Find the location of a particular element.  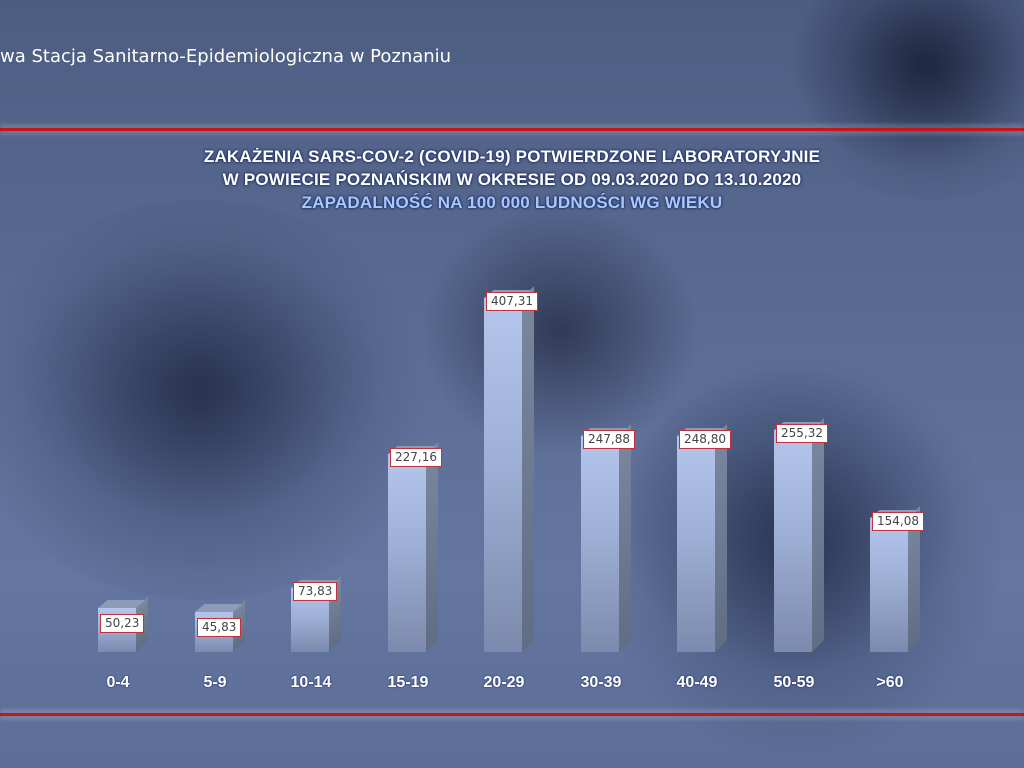

category-label: 30-39 is located at coordinates (601, 682).